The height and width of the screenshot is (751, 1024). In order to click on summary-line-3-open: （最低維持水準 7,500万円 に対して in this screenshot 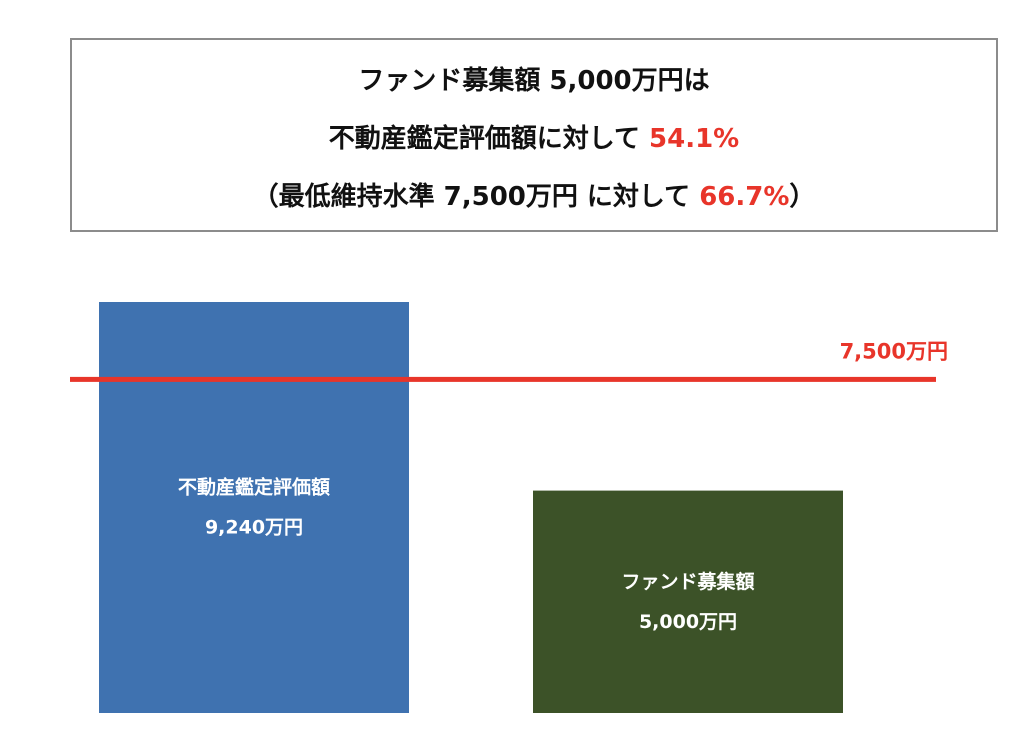, I will do `click(476, 197)`.